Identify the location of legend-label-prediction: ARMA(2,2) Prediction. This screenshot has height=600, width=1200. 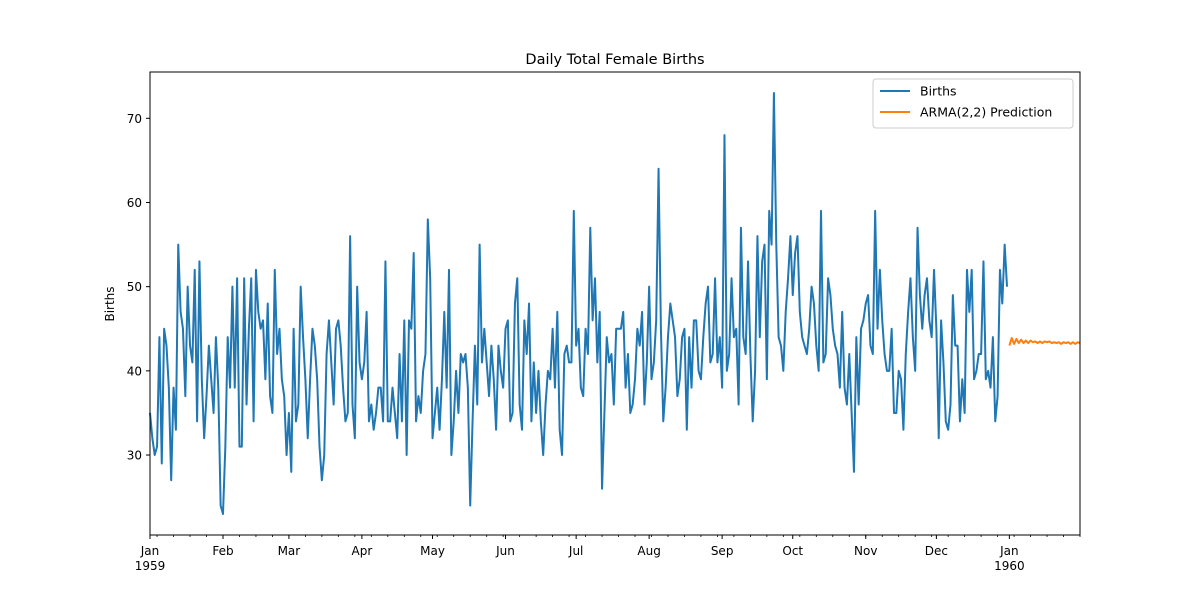
(986, 112).